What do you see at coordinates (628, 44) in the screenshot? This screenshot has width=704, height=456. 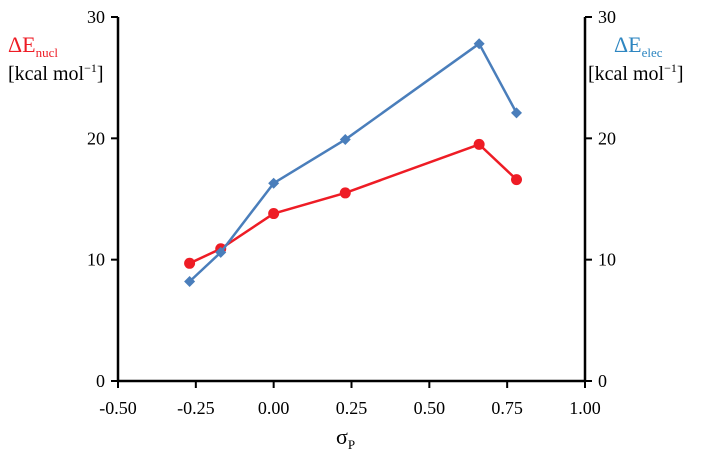 I see `y-right-label-main: ΔE` at bounding box center [628, 44].